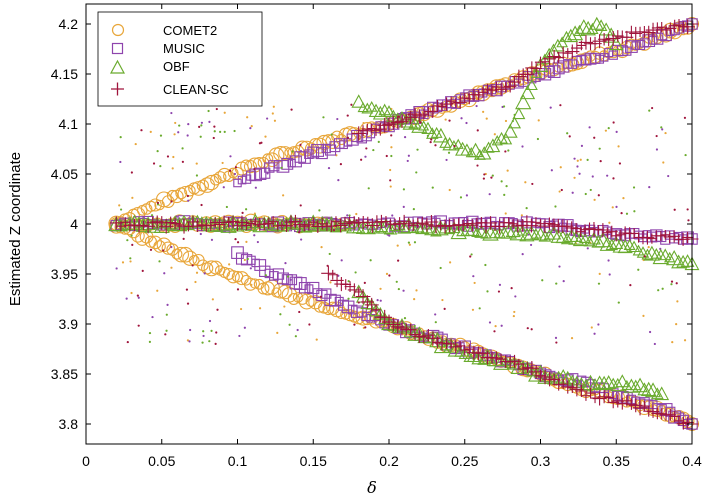 The height and width of the screenshot is (501, 708). What do you see at coordinates (616, 461) in the screenshot?
I see `x-tick-label: 0.35` at bounding box center [616, 461].